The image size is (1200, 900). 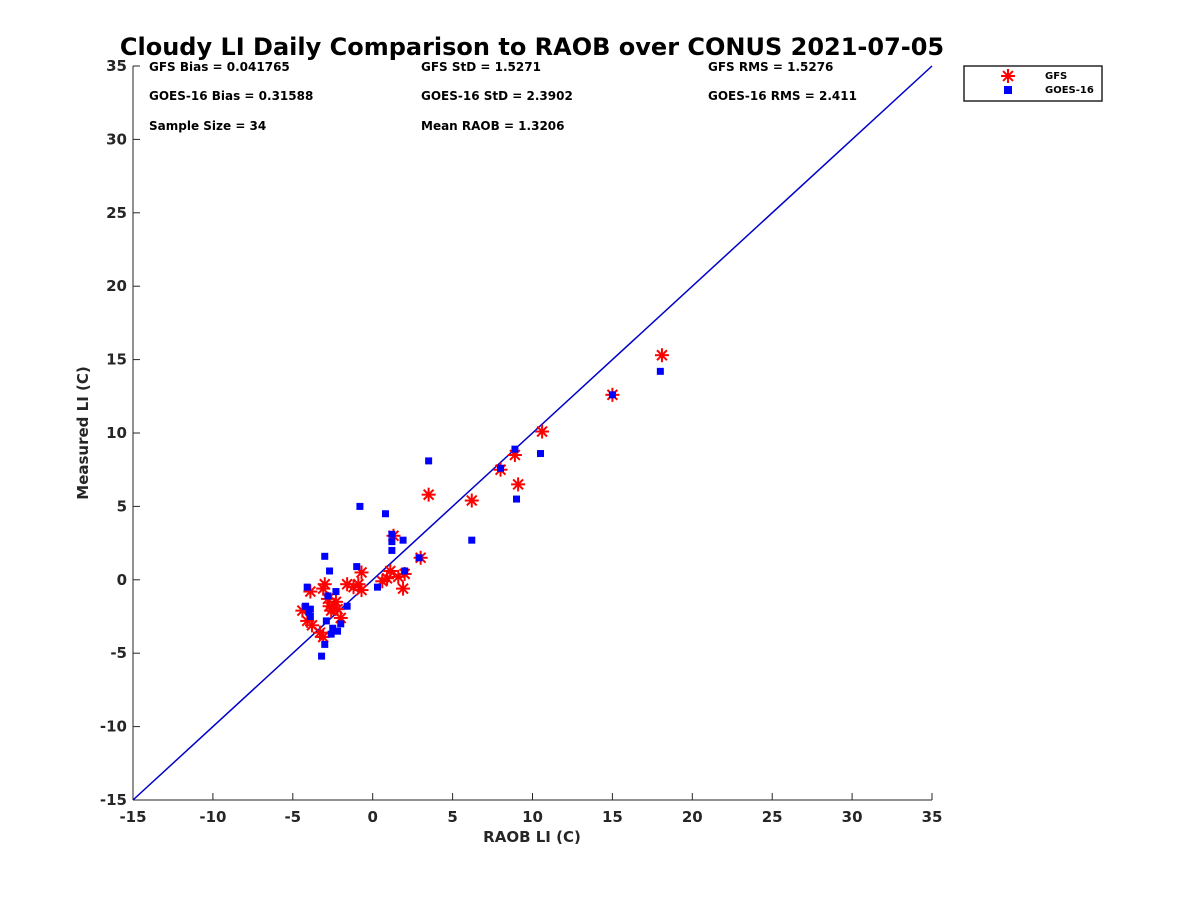 I want to click on stat-goes-bias: GOES-16 Bias = 0.31588, so click(x=231, y=96).